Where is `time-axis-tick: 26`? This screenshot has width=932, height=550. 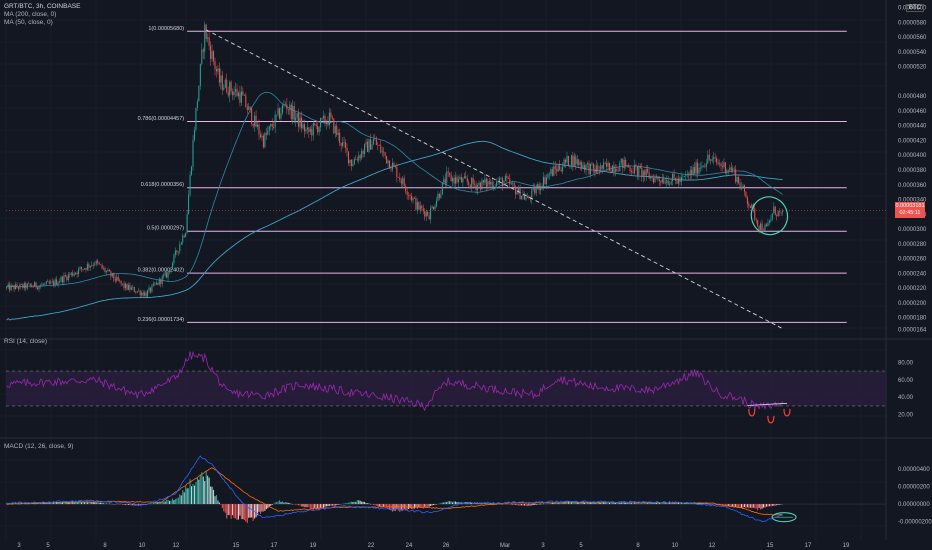 time-axis-tick: 26 is located at coordinates (446, 546).